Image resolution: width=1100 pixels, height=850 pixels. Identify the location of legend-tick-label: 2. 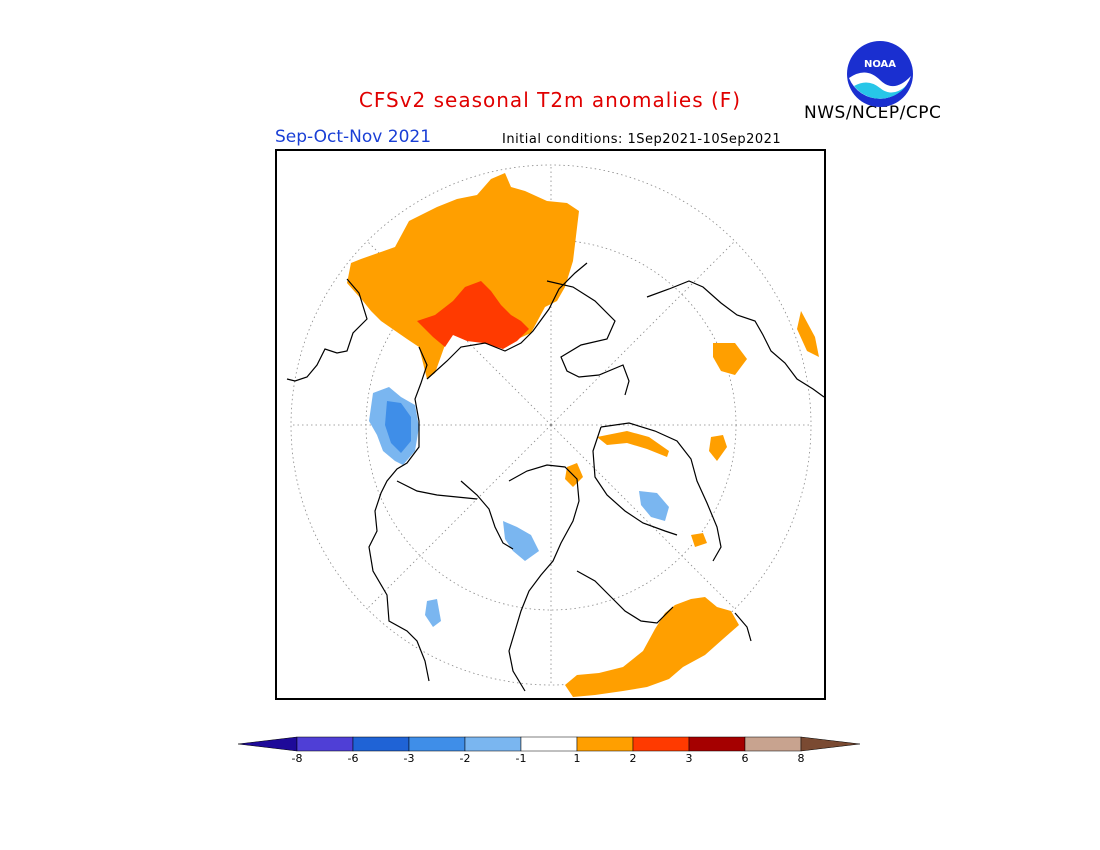
(633, 758).